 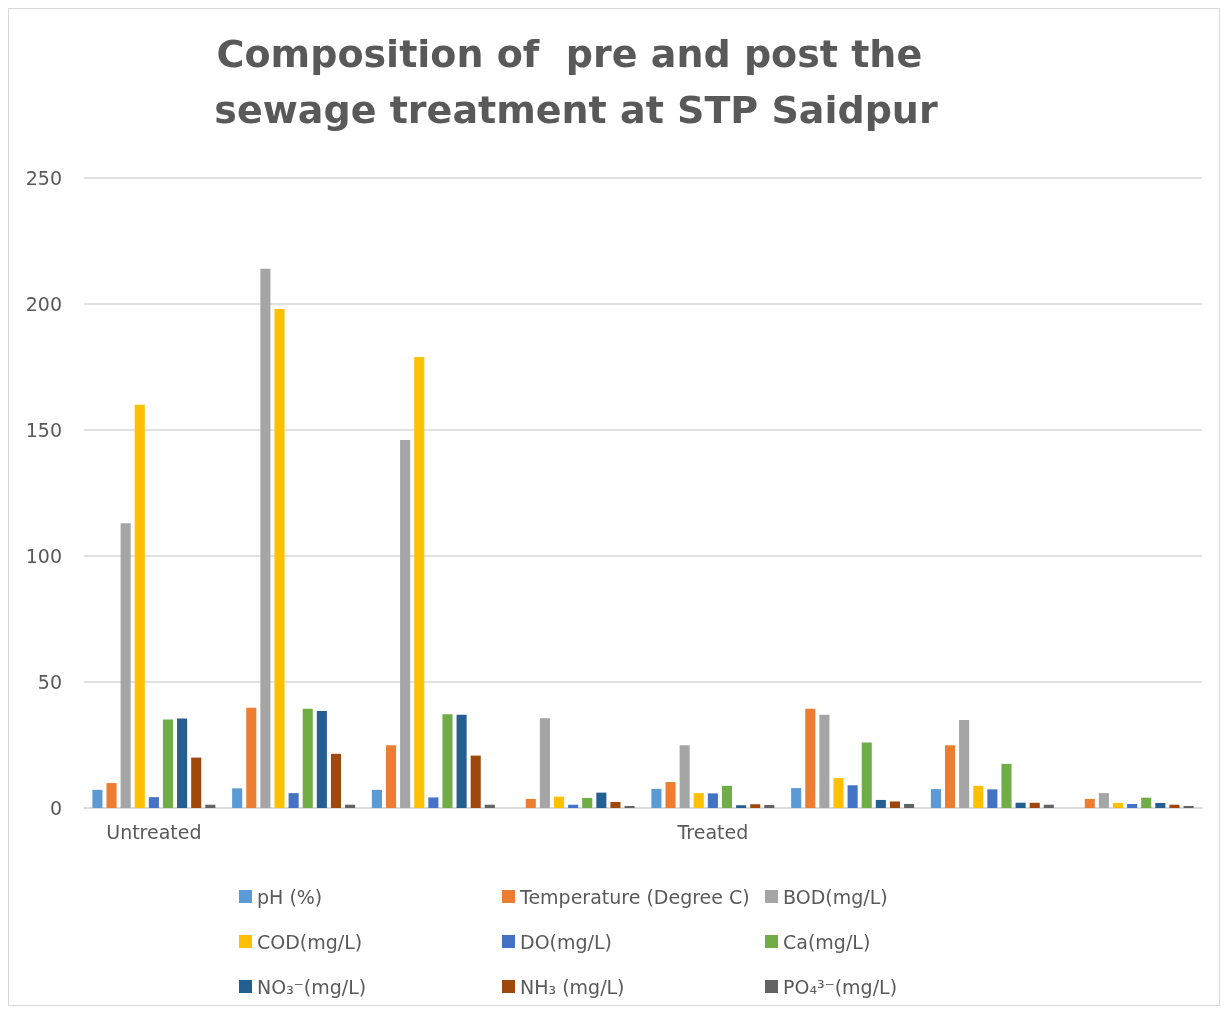 I want to click on legend-label: PO₄³⁻(mg/L), so click(x=840, y=986).